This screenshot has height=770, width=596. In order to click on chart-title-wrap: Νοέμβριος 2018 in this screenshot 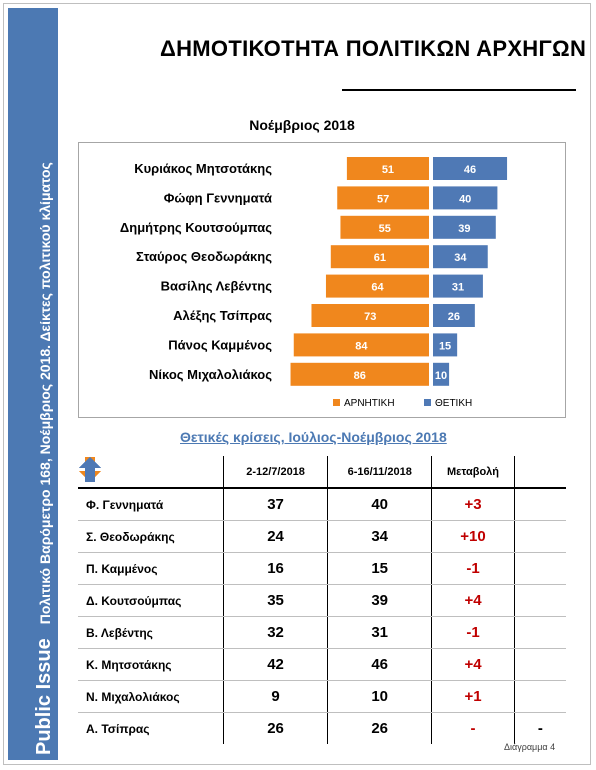, I will do `click(298, 125)`.